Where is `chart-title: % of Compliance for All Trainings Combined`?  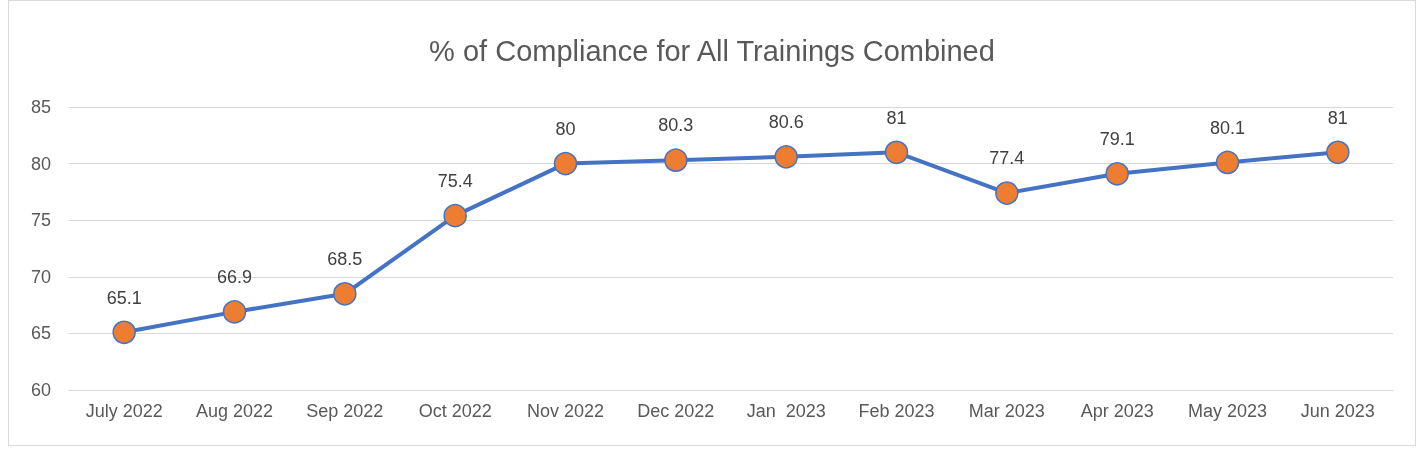 chart-title: % of Compliance for All Trainings Combined is located at coordinates (712, 50).